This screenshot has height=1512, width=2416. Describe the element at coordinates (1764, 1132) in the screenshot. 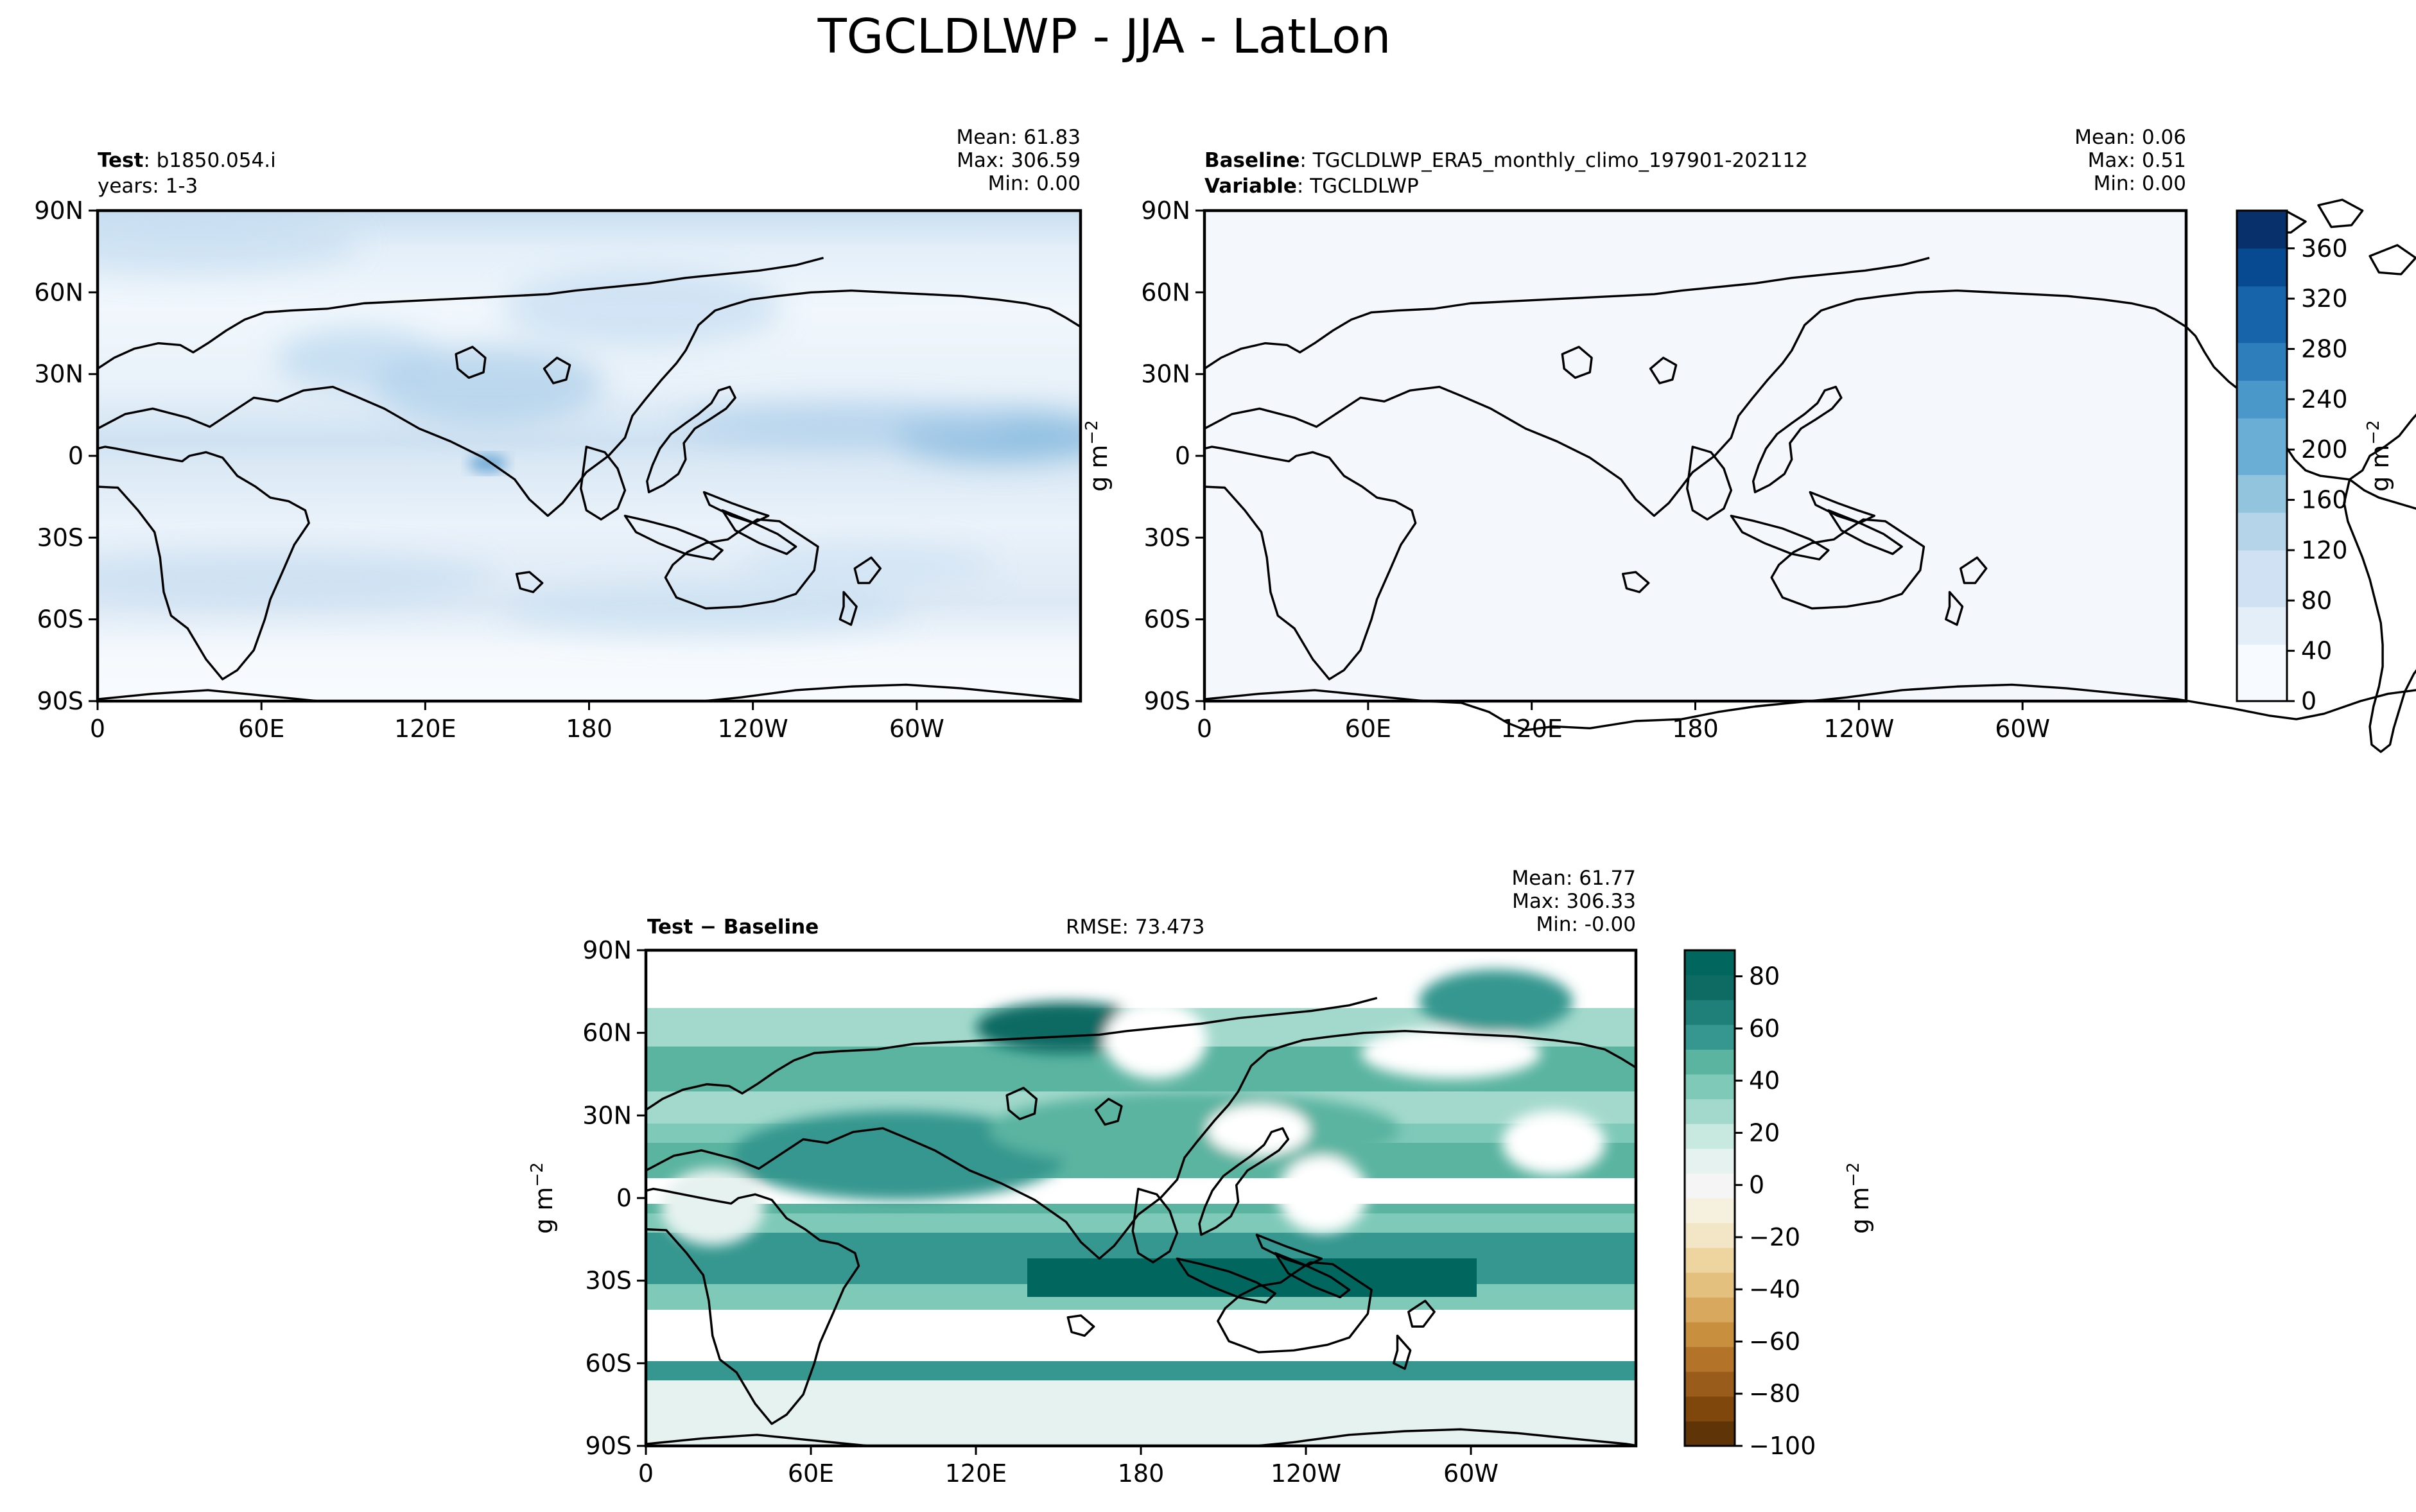

I see `colorbar-tick-label: 20` at that location.